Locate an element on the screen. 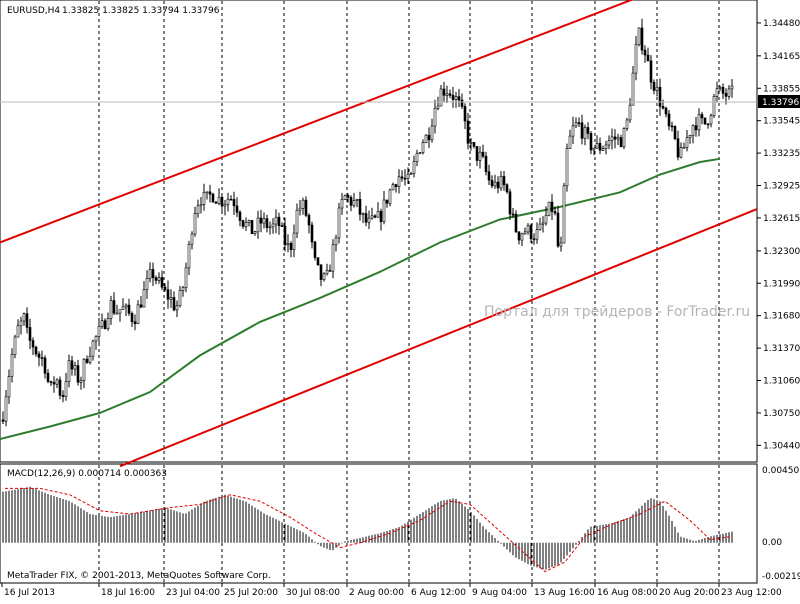 Image resolution: width=800 pixels, height=604 pixels. price-tick-label: 1.32925 is located at coordinates (781, 186).